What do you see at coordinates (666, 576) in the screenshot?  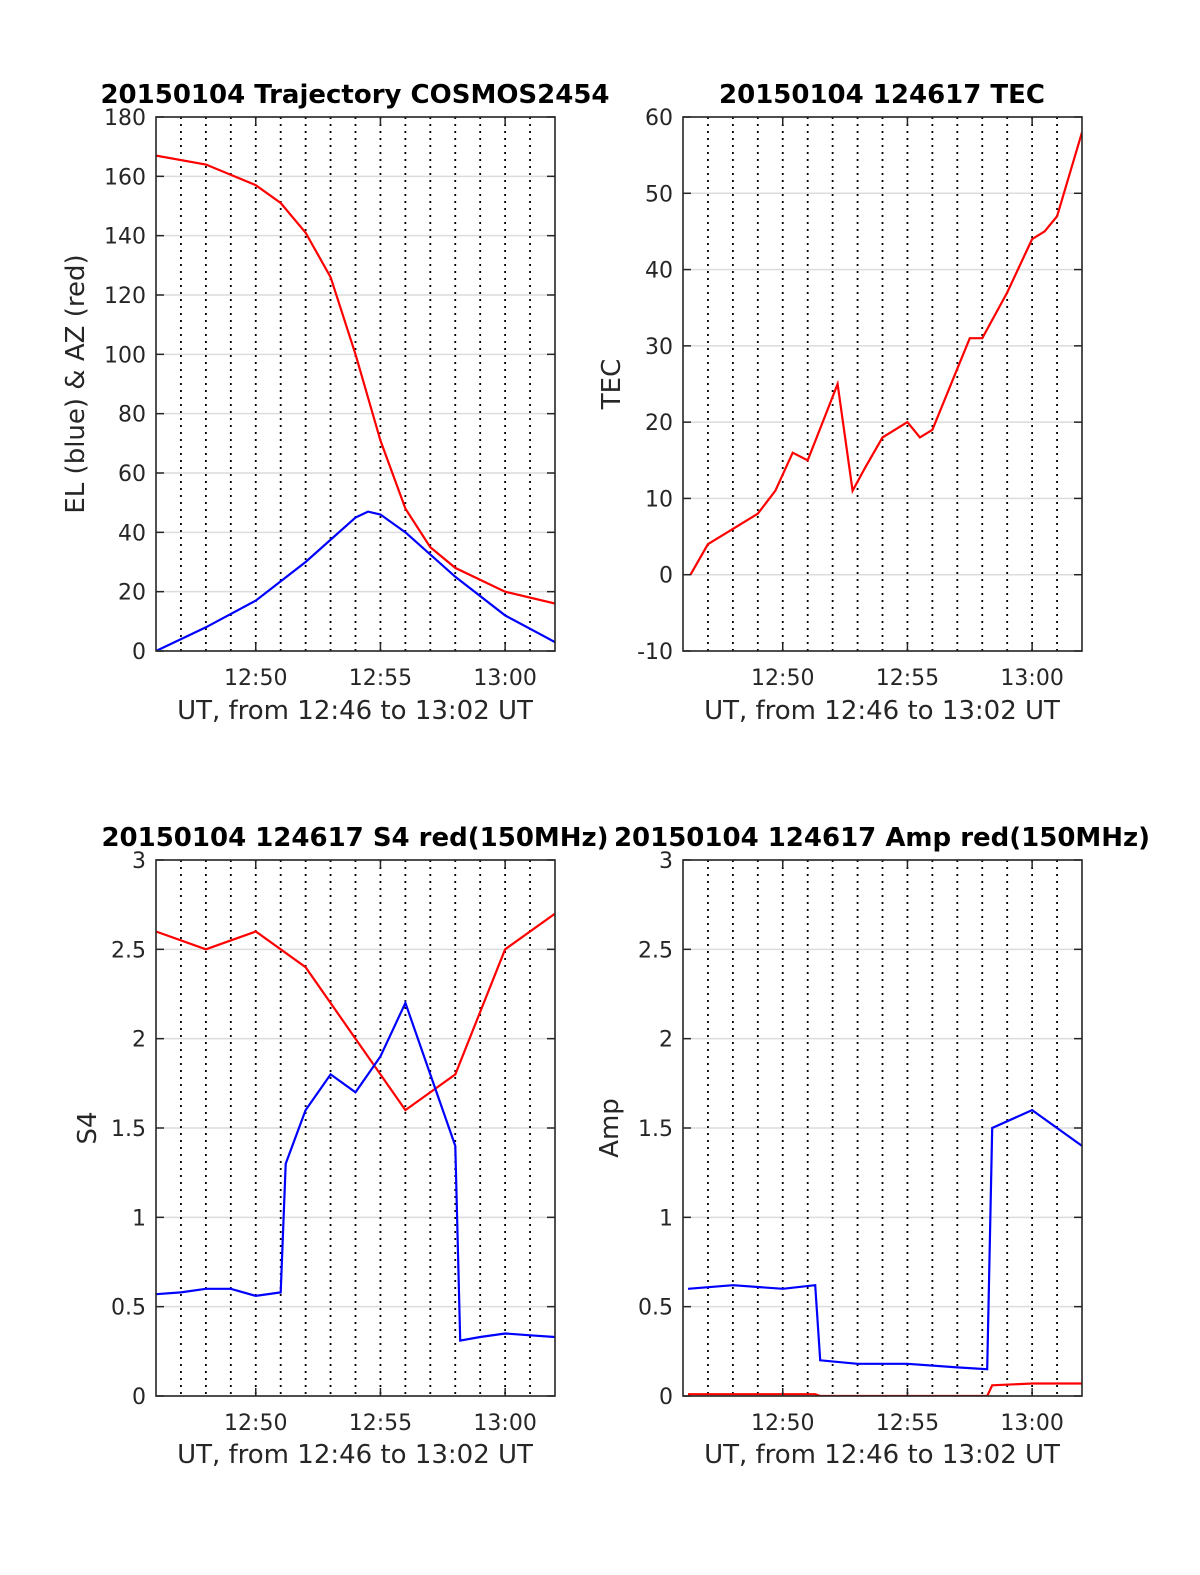 I see `y-tick-label-tec: 0` at bounding box center [666, 576].